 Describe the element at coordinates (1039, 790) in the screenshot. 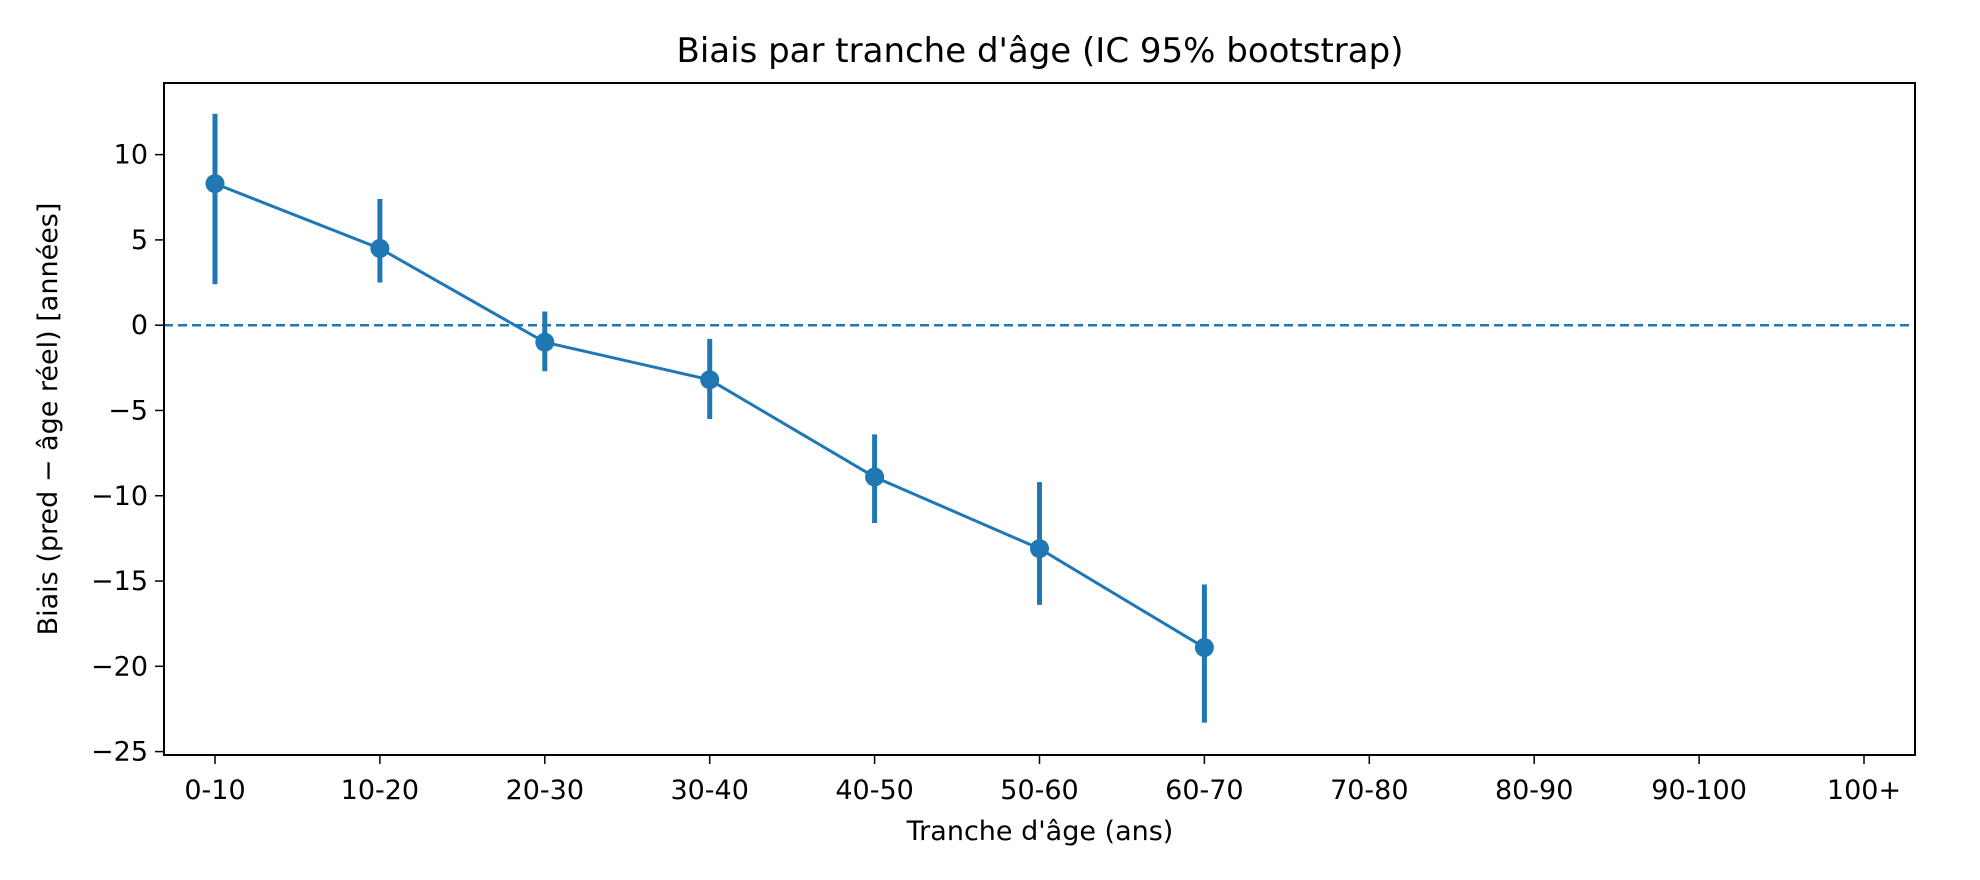

I see `x-tick-label-50-60: 50-60` at that location.